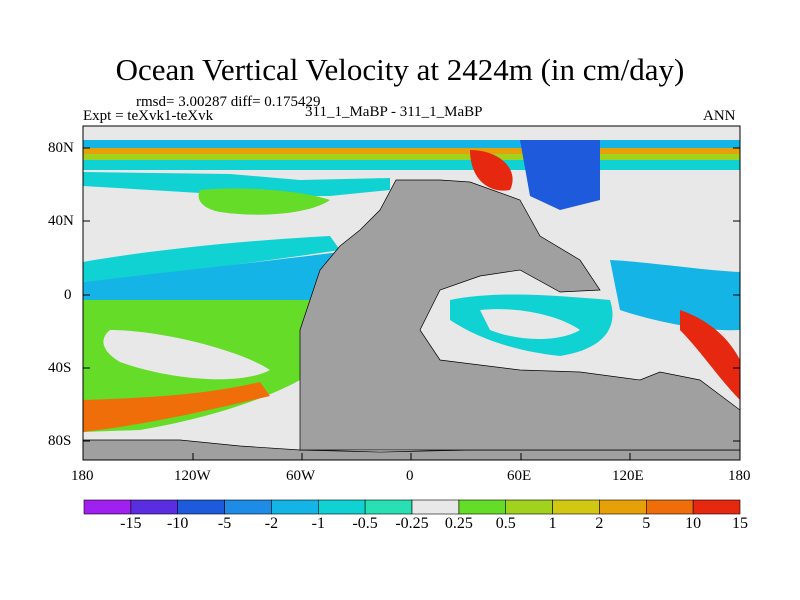  What do you see at coordinates (410, 476) in the screenshot?
I see `lon-label-0: 0` at bounding box center [410, 476].